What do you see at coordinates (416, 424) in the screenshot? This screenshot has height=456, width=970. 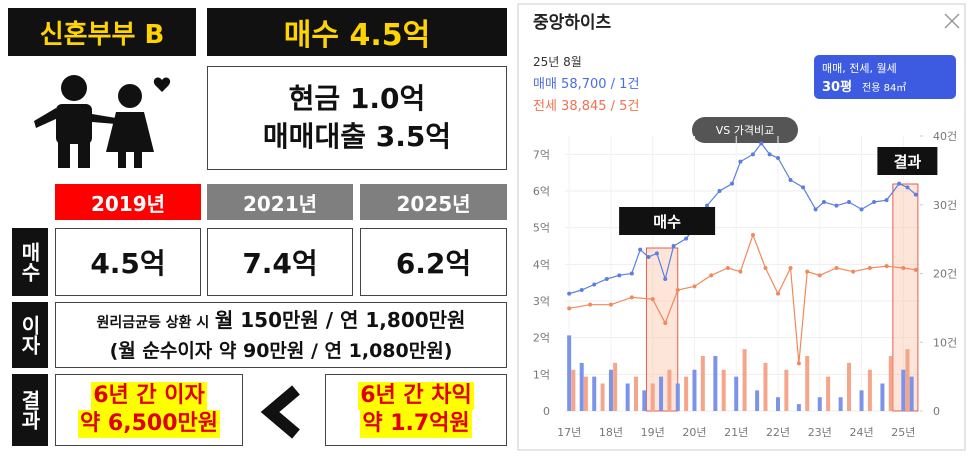 I see `result-text: 약 1.7억원` at bounding box center [416, 424].